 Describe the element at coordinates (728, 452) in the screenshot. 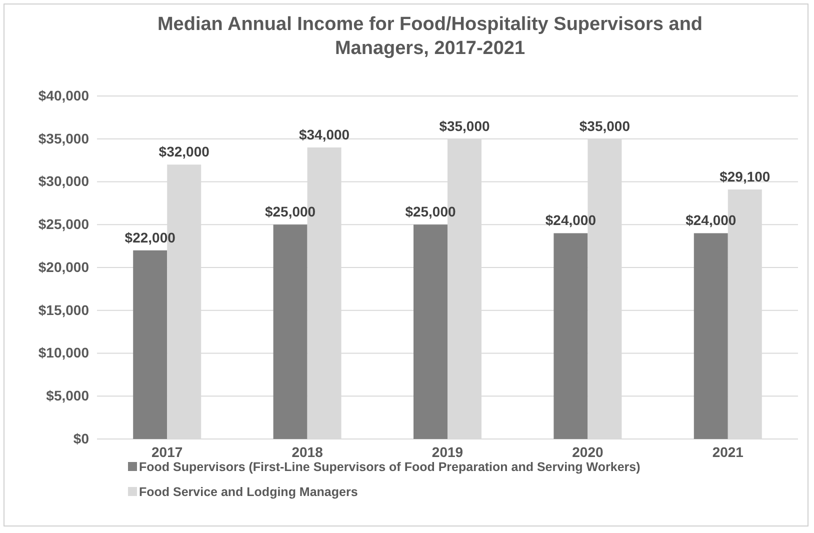

I see `x-tick-label: 2021` at that location.